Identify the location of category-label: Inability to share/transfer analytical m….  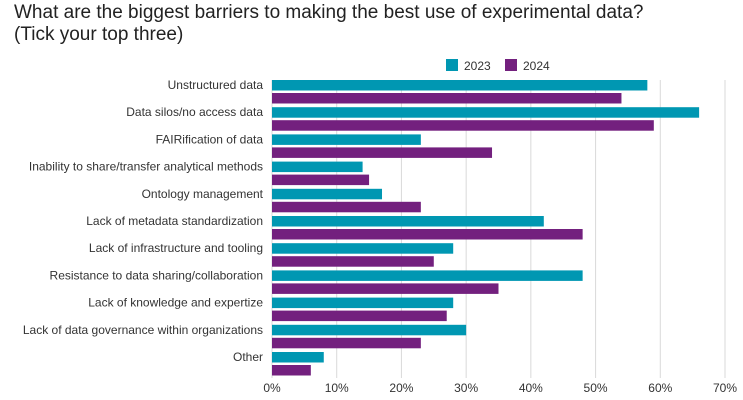
(146, 167).